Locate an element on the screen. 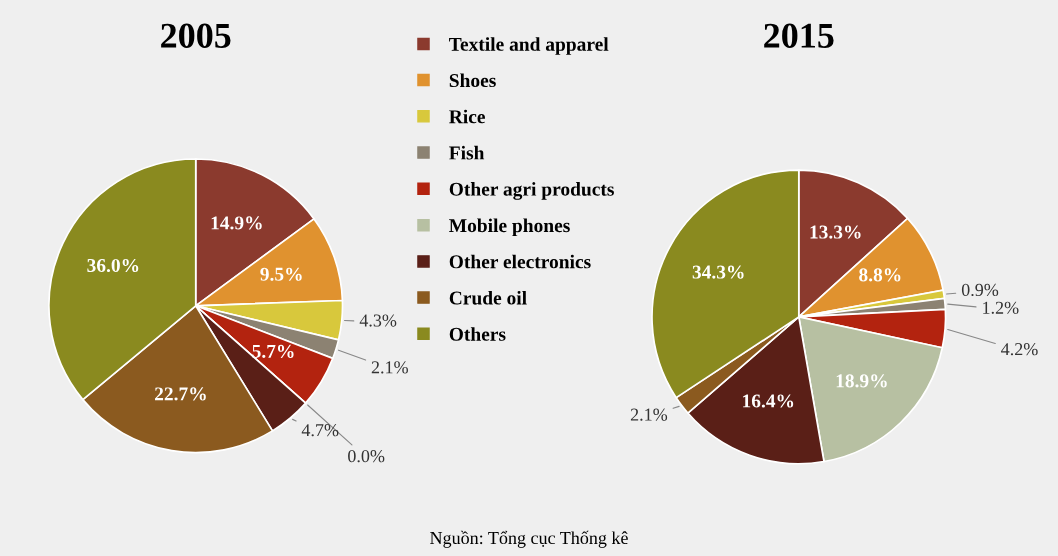 The height and width of the screenshot is (556, 1058). data-label: 4.2% is located at coordinates (1019, 349).